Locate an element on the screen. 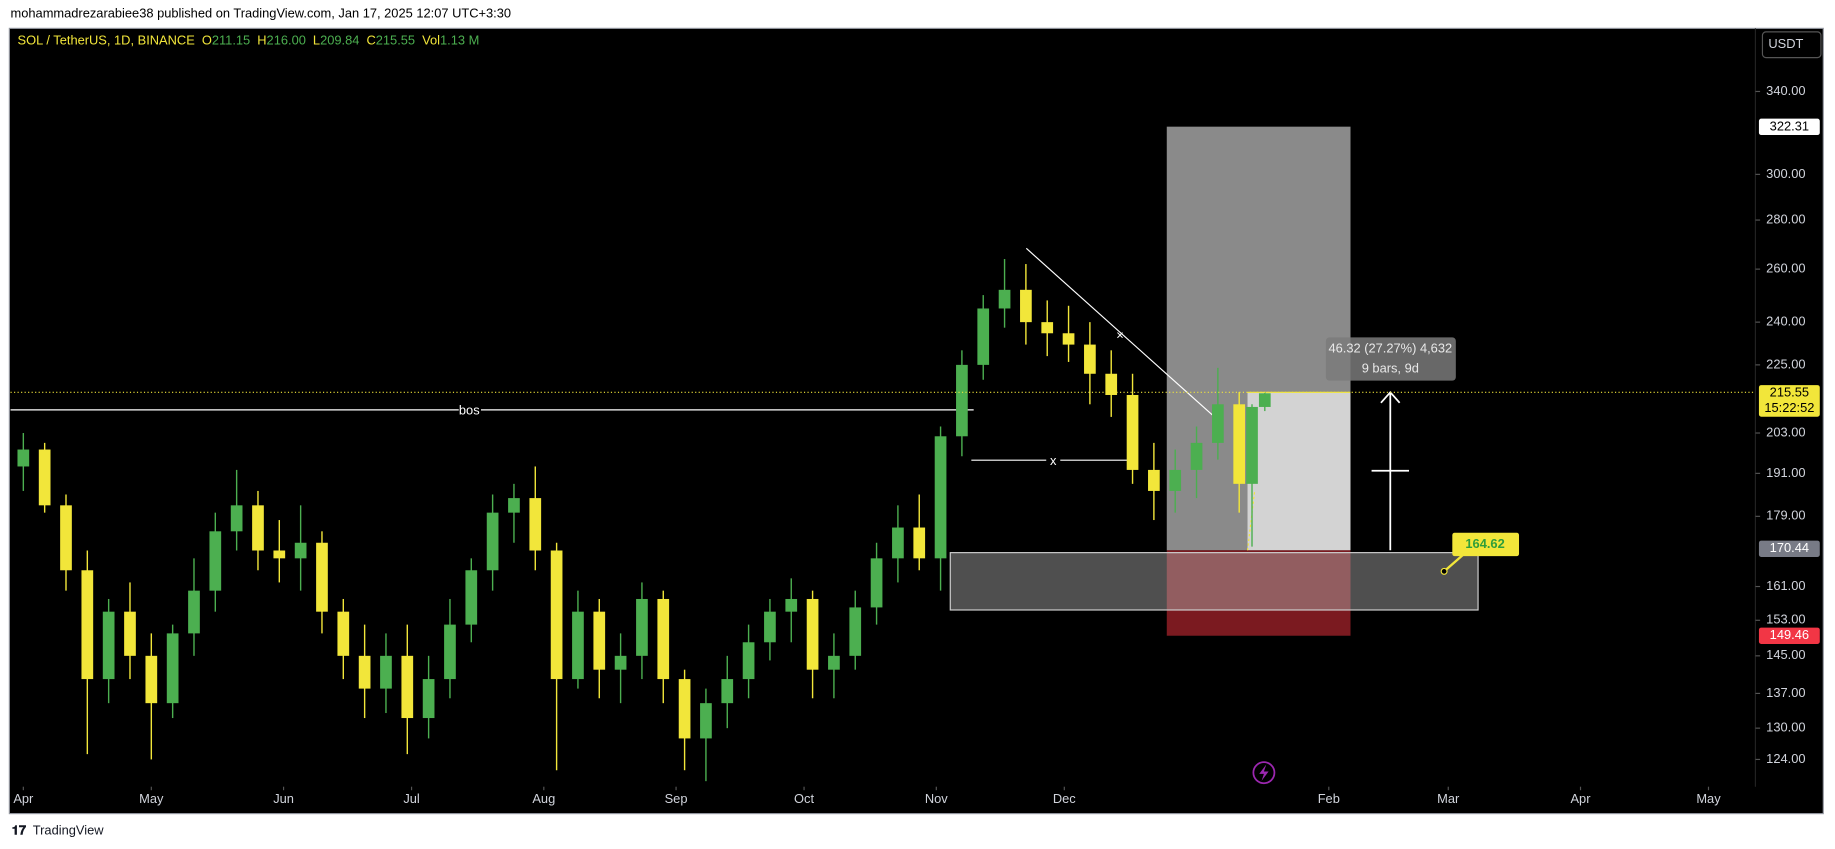 The height and width of the screenshot is (849, 1835). x-label-bg is located at coordinates (1053, 461).